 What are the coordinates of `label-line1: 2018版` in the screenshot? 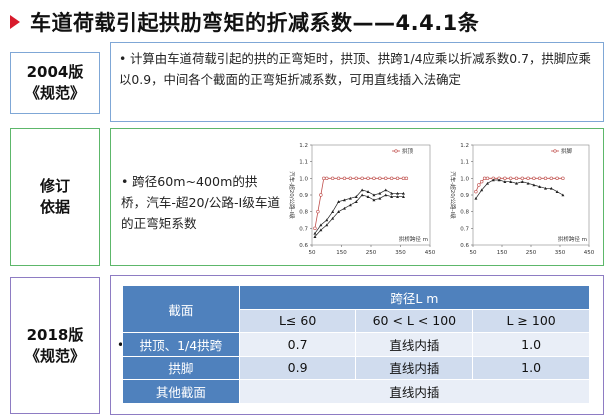 It's located at (55, 334).